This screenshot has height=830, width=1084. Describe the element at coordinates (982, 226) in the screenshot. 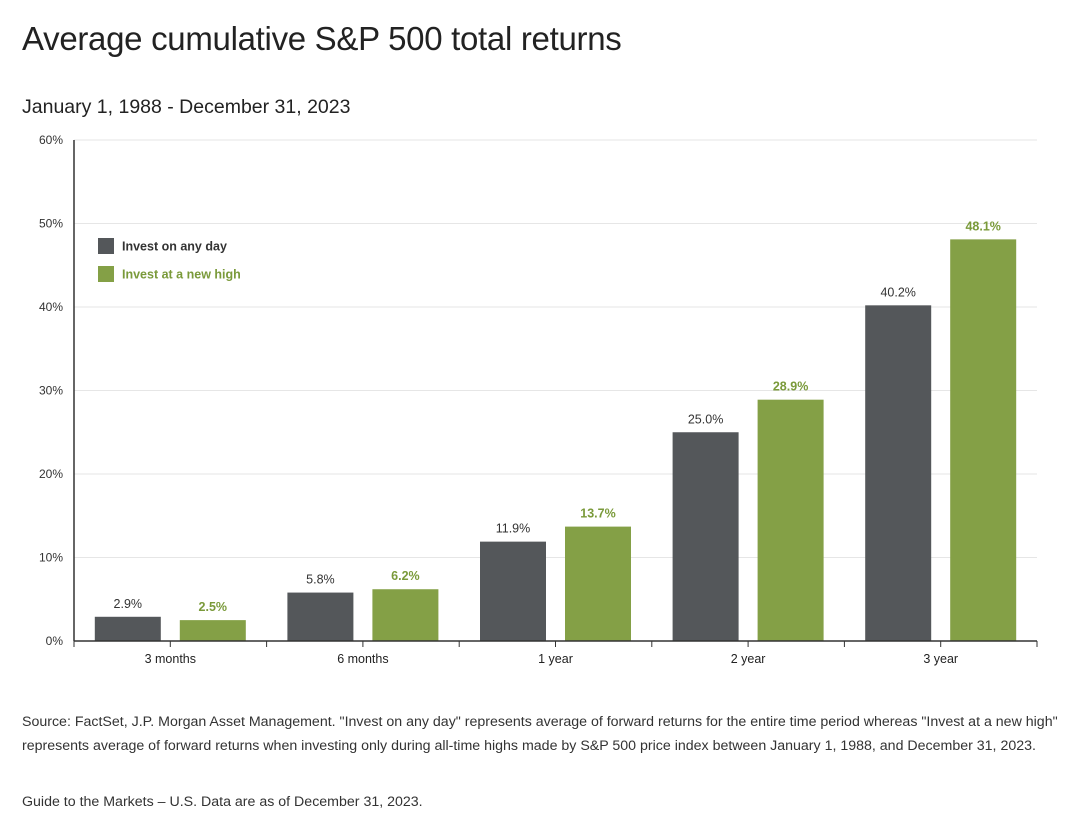

I see `data-label: 48.1%` at that location.